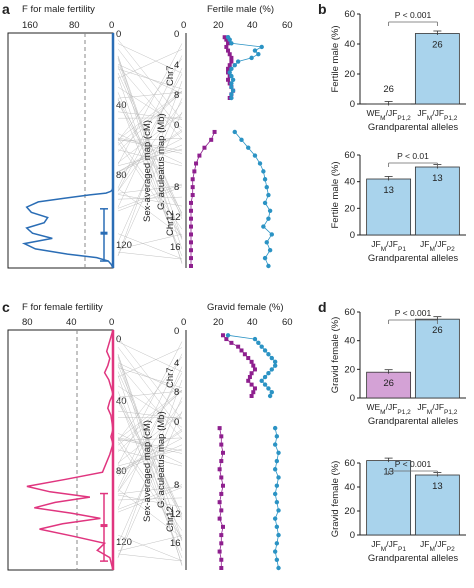  What do you see at coordinates (218, 25) in the screenshot?
I see `fert-tick: 20` at bounding box center [218, 25].